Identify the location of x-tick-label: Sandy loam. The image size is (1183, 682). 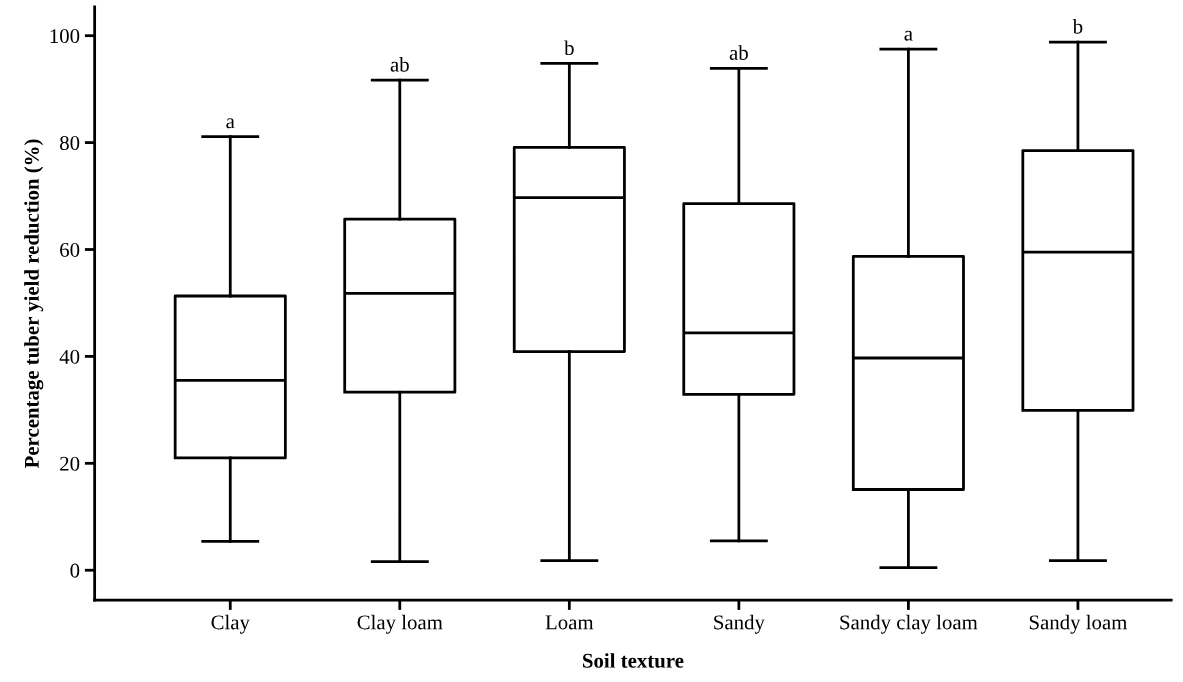
(1078, 624).